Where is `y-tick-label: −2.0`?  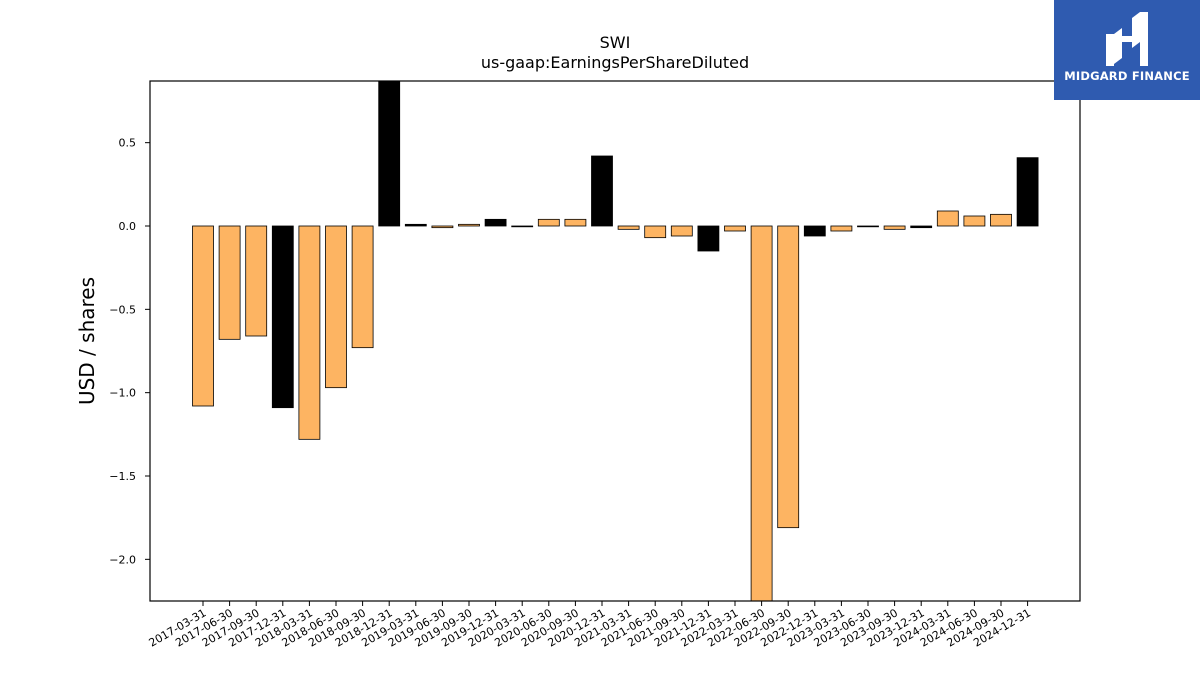 y-tick-label: −2.0 is located at coordinates (122, 559).